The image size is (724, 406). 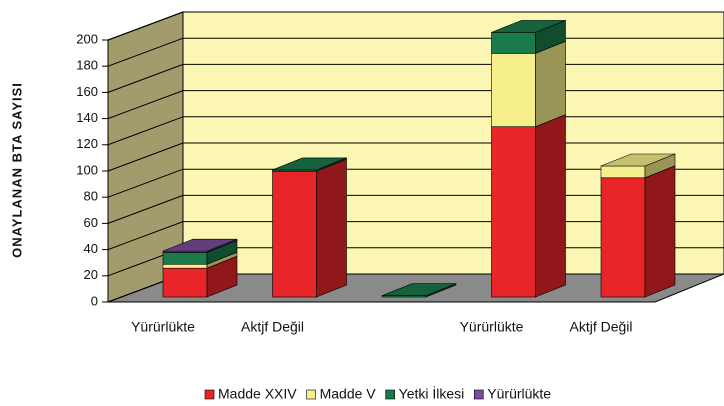 What do you see at coordinates (519, 394) in the screenshot?
I see `legend-label: Yürürlükte` at bounding box center [519, 394].